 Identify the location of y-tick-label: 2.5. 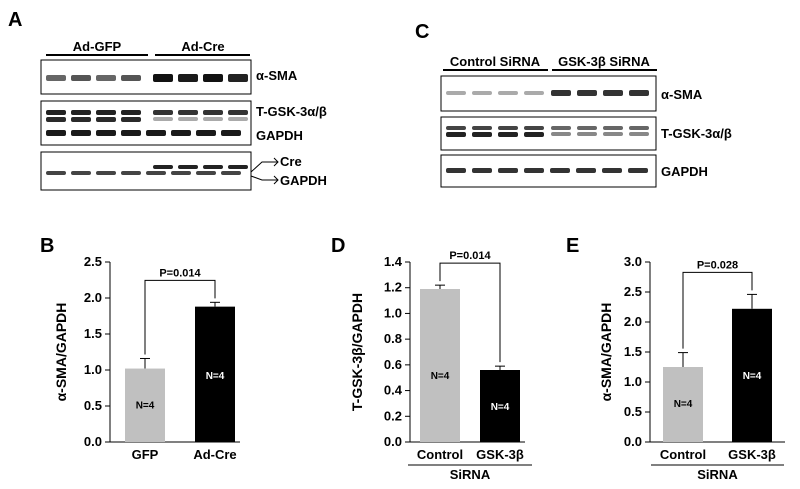
(633, 291).